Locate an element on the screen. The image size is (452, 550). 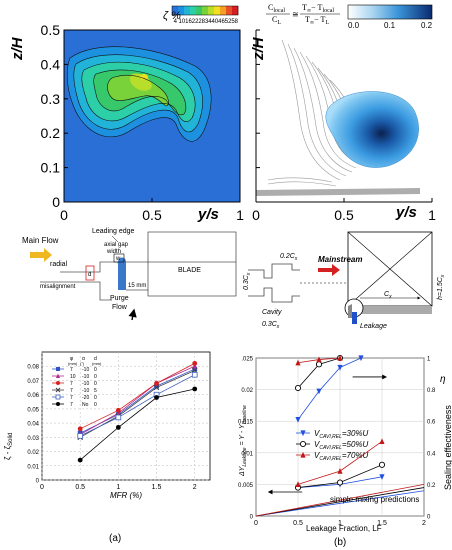
zeta-colorbar-tick: 58 is located at coordinates (234, 22).